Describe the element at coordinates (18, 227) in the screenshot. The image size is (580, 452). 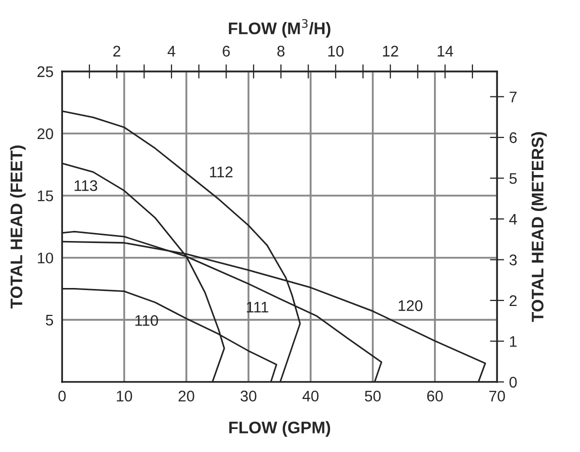
I see `y-axis-title: TOTAL HEAD (FEET)` at that location.